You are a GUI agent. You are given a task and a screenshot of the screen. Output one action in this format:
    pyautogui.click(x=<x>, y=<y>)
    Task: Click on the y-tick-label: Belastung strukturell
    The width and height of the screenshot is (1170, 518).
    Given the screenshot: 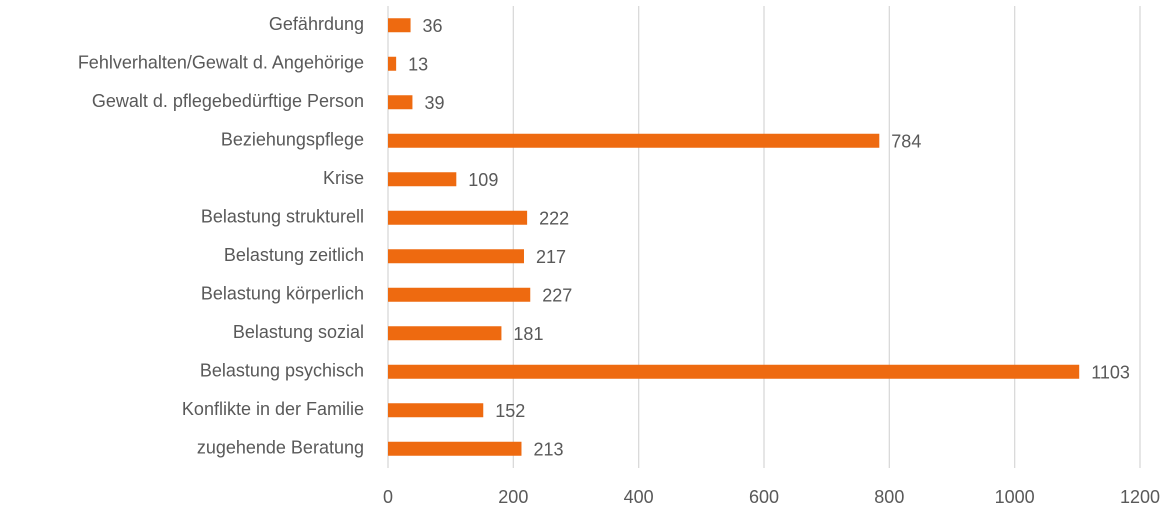 What is the action you would take?
    pyautogui.click(x=282, y=217)
    